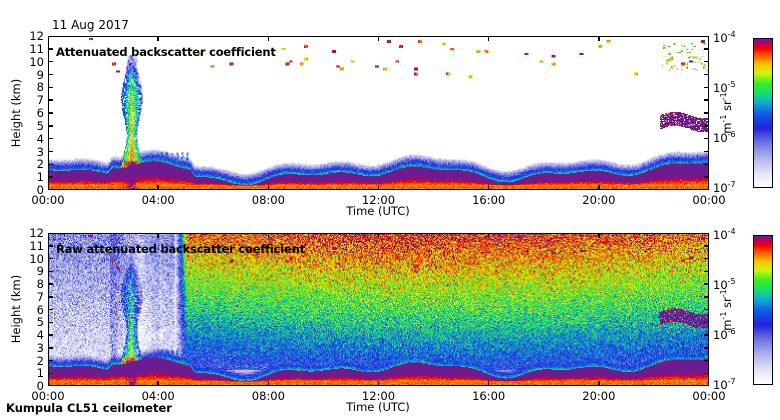  Describe the element at coordinates (378, 211) in the screenshot. I see `x-axis-label-panel1: Time (UTC)` at that location.